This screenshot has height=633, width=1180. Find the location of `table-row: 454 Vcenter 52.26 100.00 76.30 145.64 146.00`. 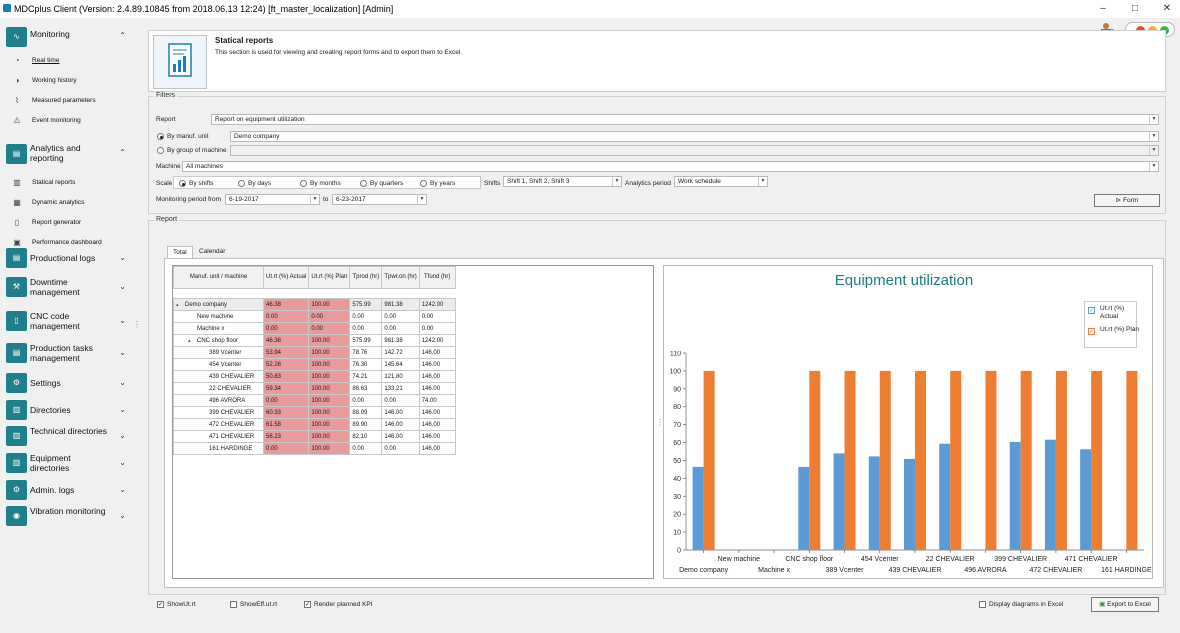

table-row: 454 Vcenter 52.26 100.00 76.30 145.64 146.00 is located at coordinates (314, 364).